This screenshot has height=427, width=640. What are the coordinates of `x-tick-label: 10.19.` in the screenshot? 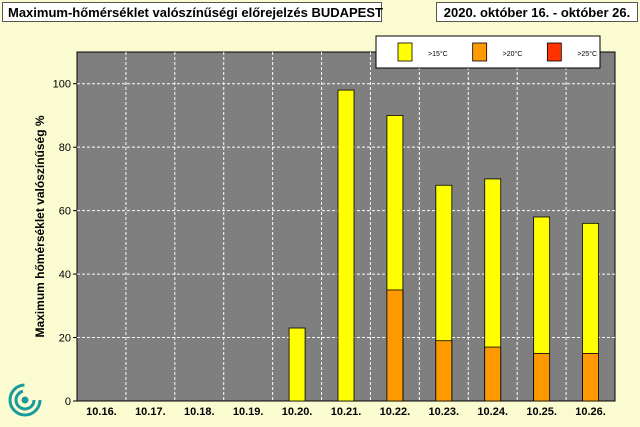 It's located at (248, 412).